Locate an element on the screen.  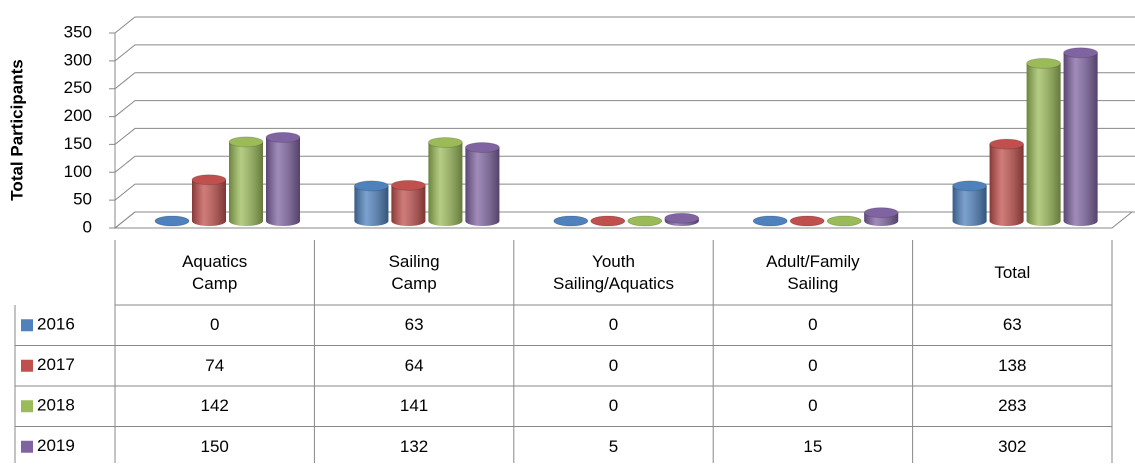
y-tick-label: 200 is located at coordinates (78, 115).